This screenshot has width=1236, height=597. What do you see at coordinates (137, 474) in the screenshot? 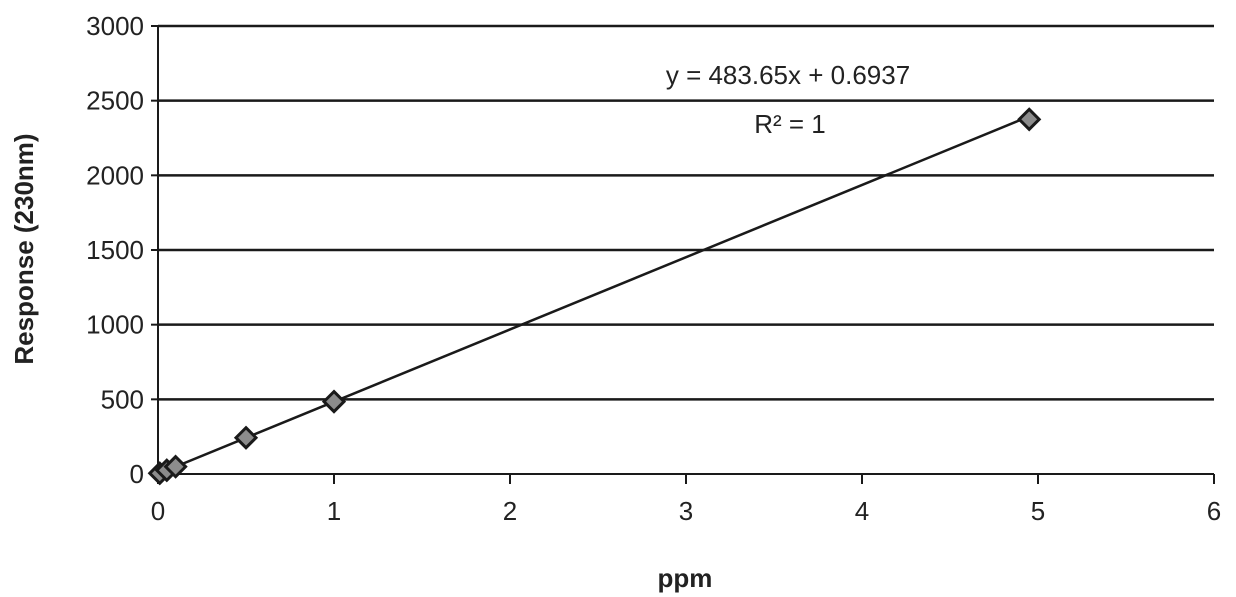
I see `y-tick-label: 0` at bounding box center [137, 474].